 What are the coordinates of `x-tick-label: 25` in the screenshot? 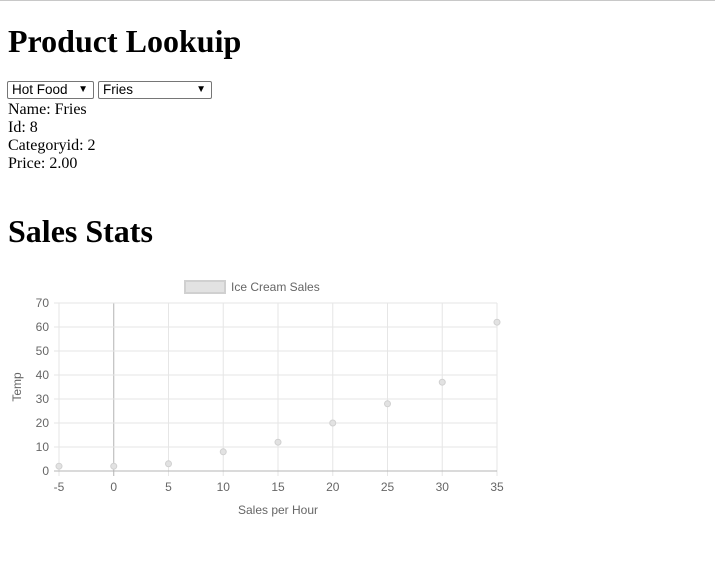 It's located at (388, 487).